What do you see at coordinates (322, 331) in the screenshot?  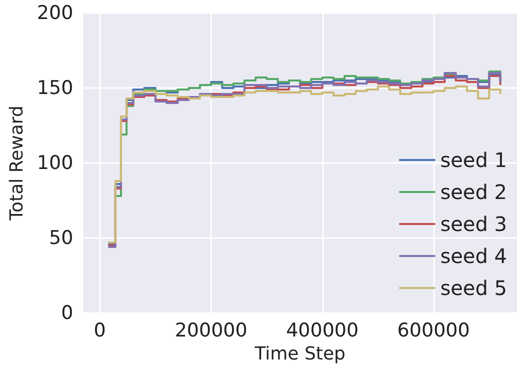 I see `x-tick-label: 400000` at bounding box center [322, 331].